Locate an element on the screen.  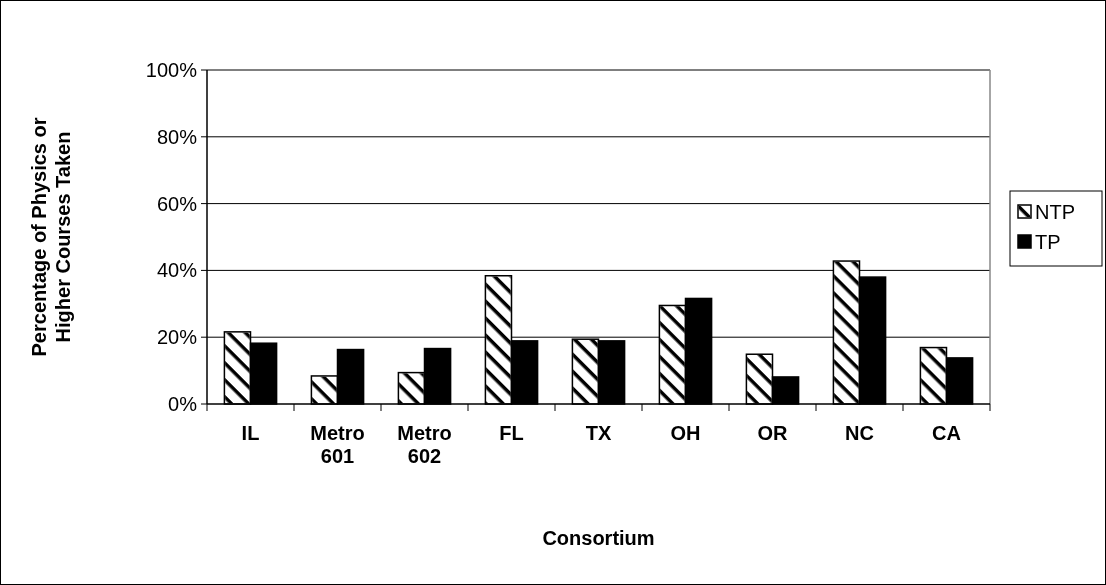
legend-label: TP is located at coordinates (1048, 242).